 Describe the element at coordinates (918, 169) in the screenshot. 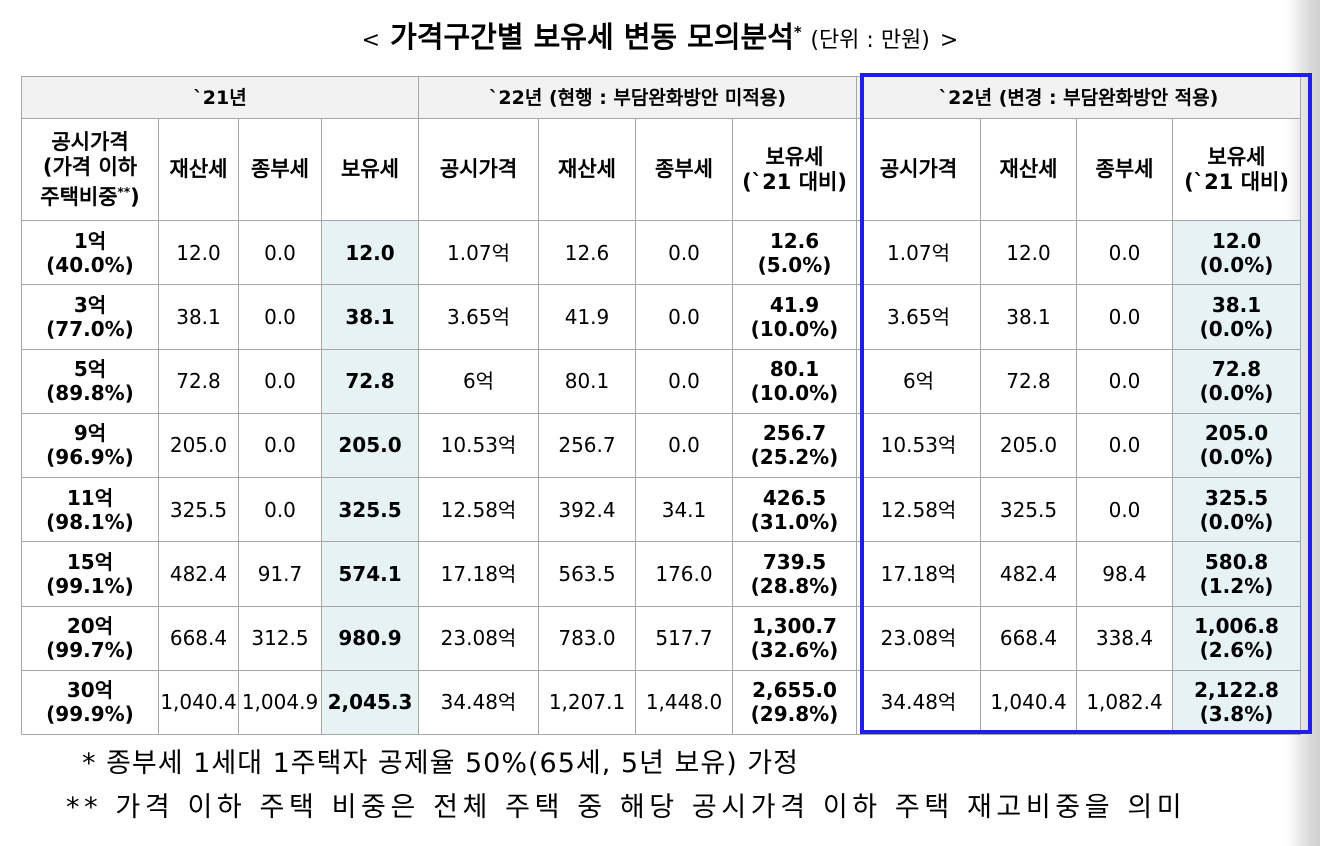

I see `header-chg-public-price: 공시가격` at that location.